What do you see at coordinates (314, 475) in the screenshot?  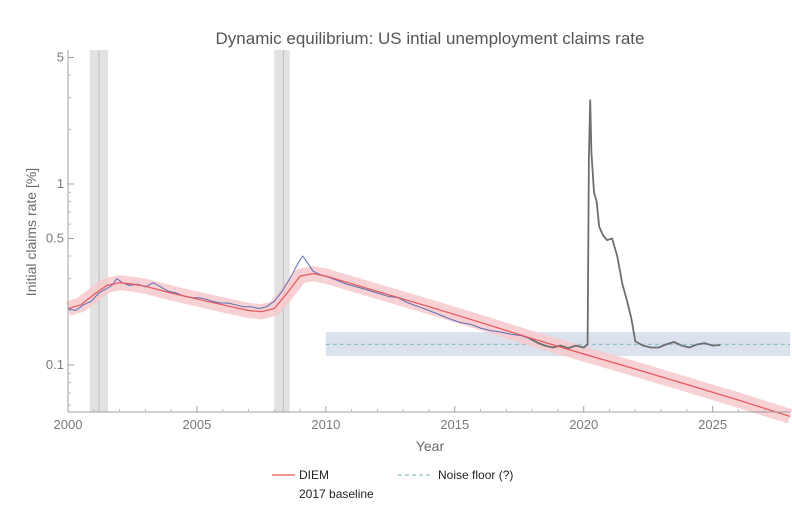 I see `legend-label-diem: DIEM` at bounding box center [314, 475].